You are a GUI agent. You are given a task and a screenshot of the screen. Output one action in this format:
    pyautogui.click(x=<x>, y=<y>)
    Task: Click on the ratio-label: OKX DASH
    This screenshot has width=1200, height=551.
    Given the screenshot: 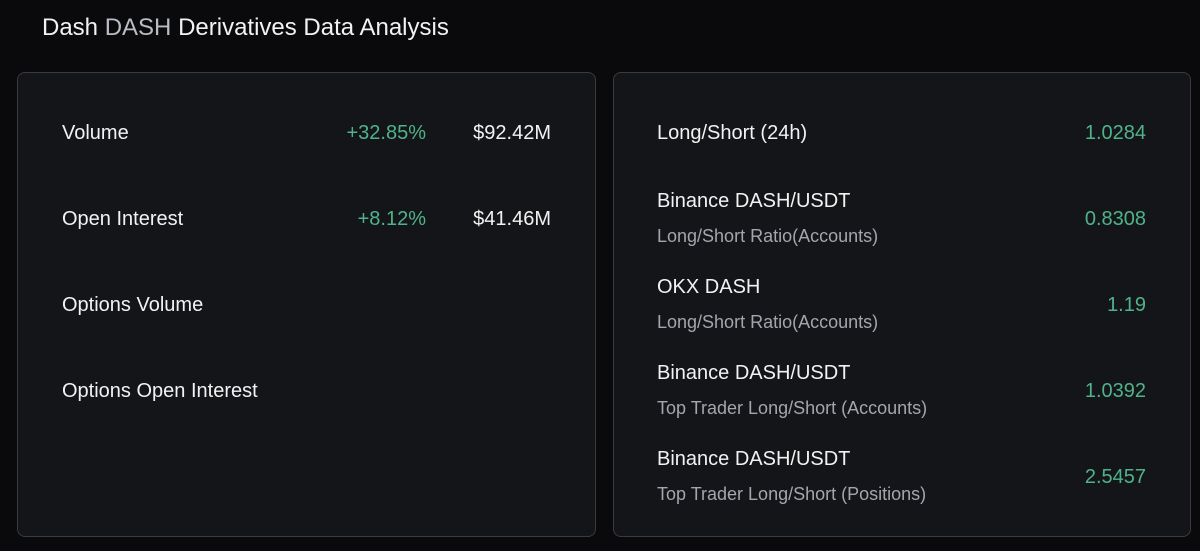 What is the action you would take?
    pyautogui.click(x=709, y=287)
    